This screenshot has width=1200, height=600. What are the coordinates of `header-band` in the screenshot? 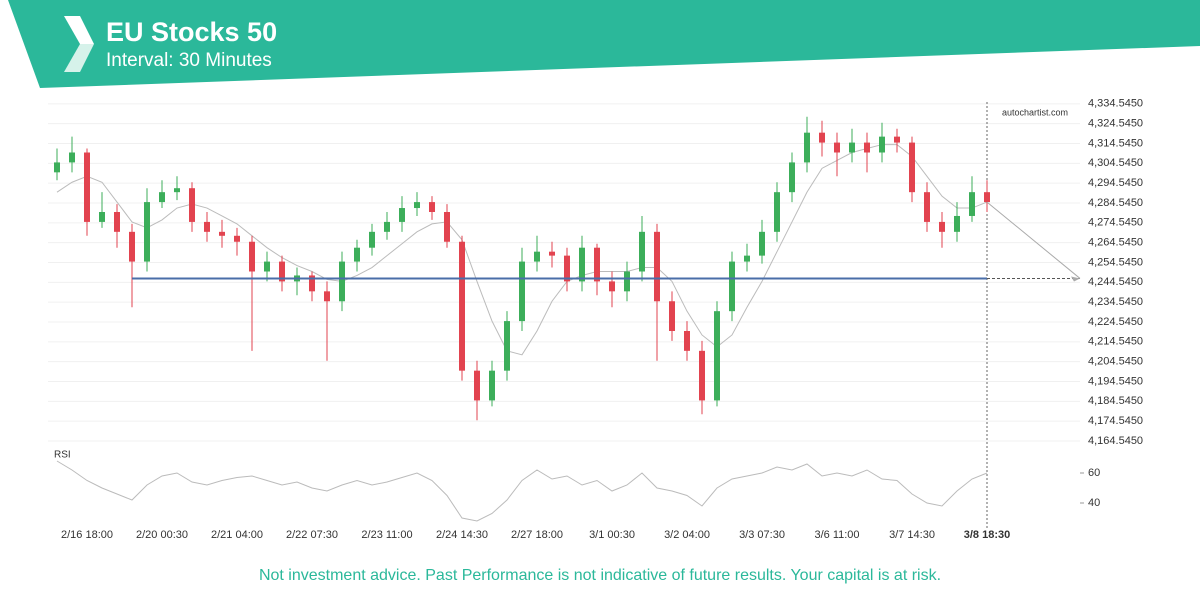 It's located at (604, 44).